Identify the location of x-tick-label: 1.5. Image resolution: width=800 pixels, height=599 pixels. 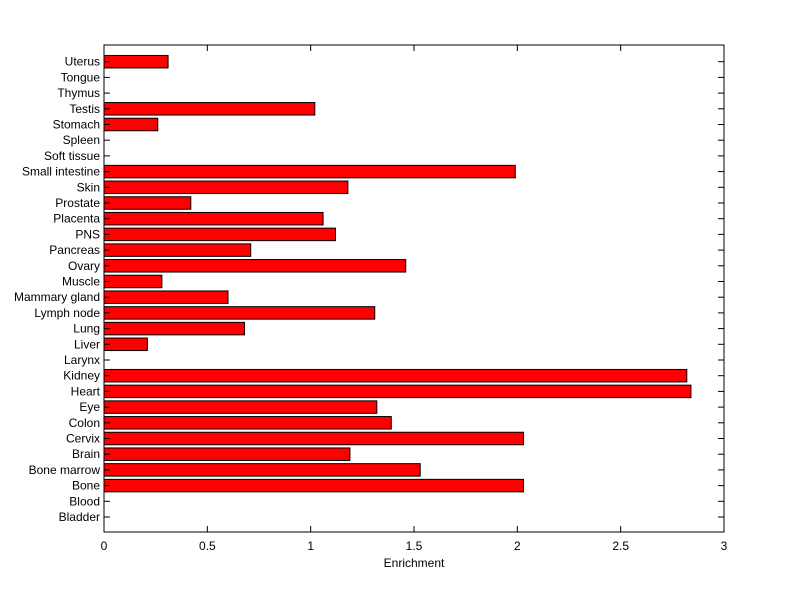
(414, 546).